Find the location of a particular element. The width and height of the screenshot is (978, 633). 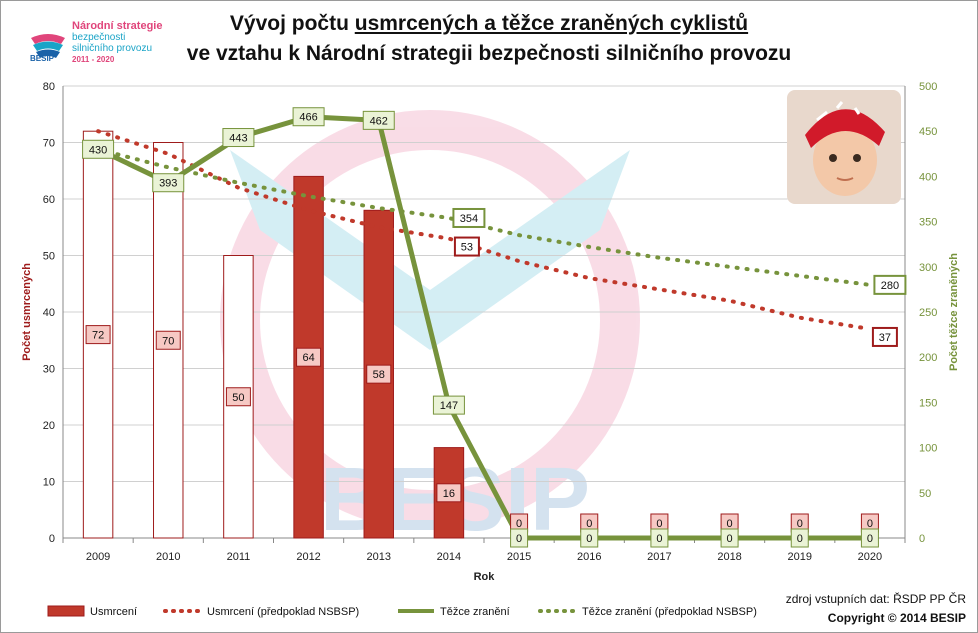

y-tick-label: 10 is located at coordinates (49, 483).